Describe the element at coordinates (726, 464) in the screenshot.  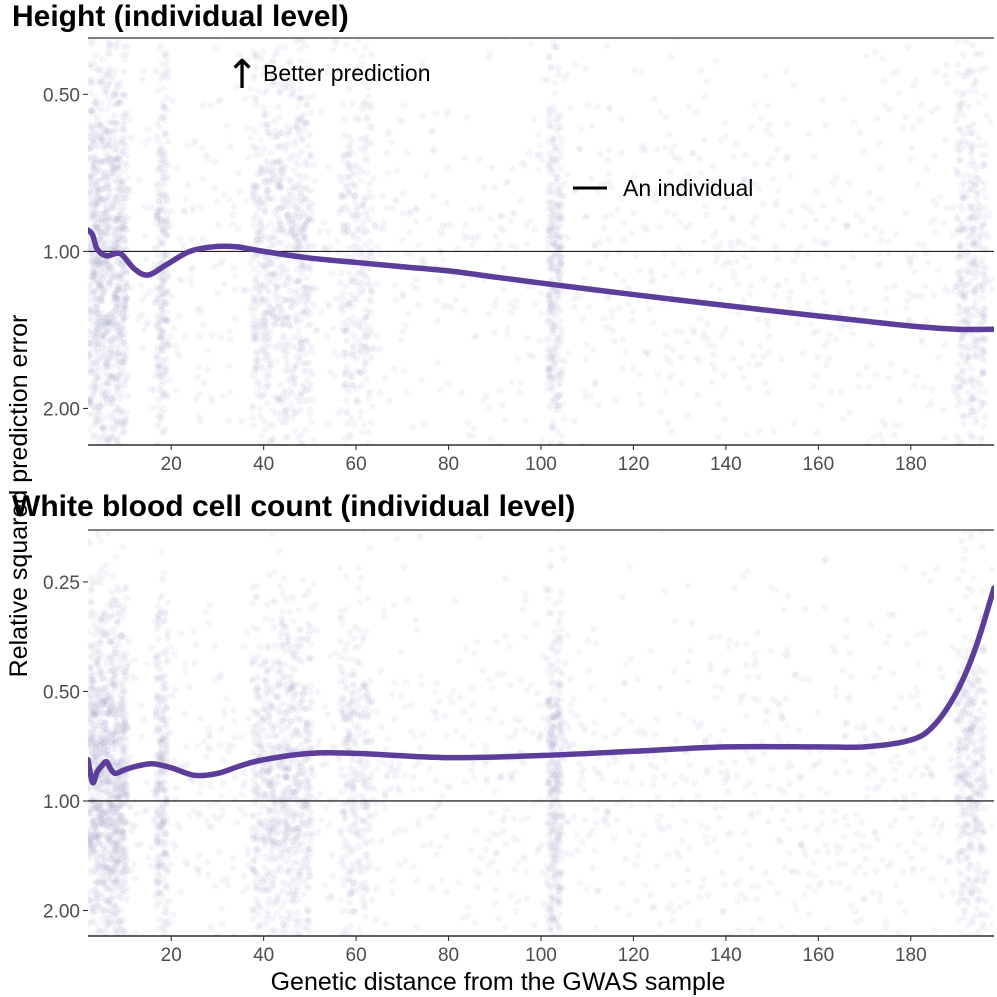
I see `x-tick-label: 140` at that location.